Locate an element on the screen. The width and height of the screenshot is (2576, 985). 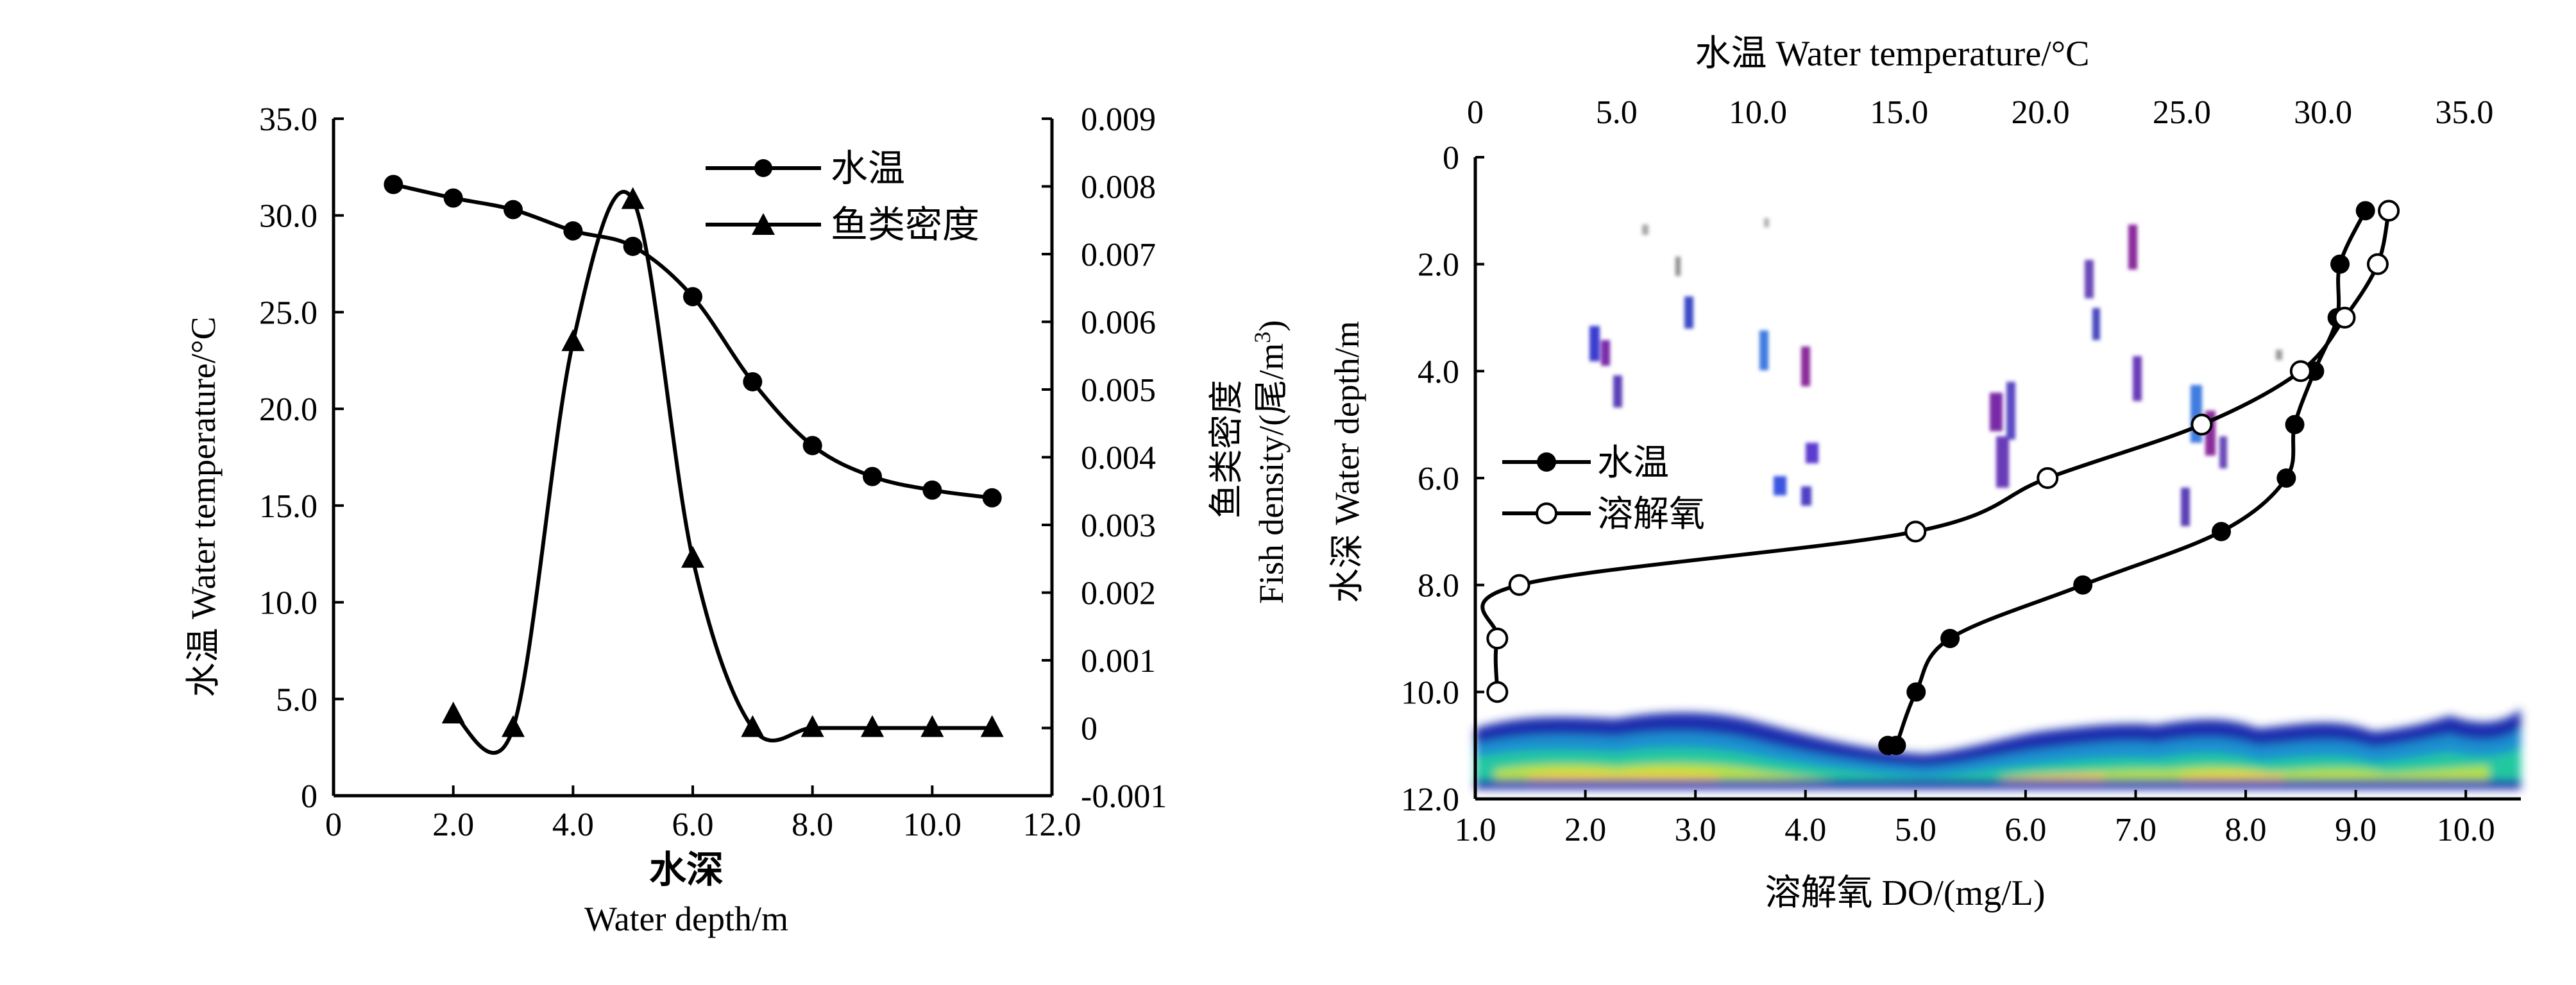
legend-label-dissolved-oxygen: 溶解氧 is located at coordinates (1651, 515).